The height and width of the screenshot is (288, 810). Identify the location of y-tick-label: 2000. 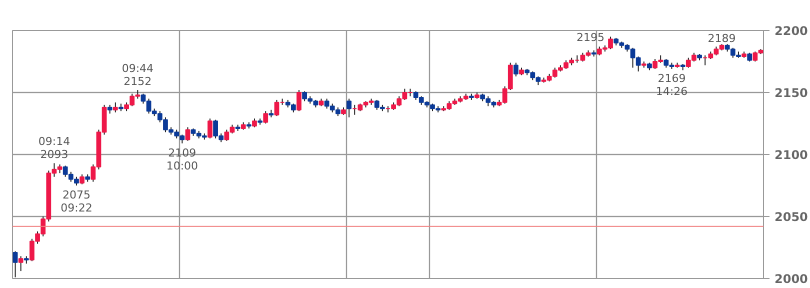
(791, 279).